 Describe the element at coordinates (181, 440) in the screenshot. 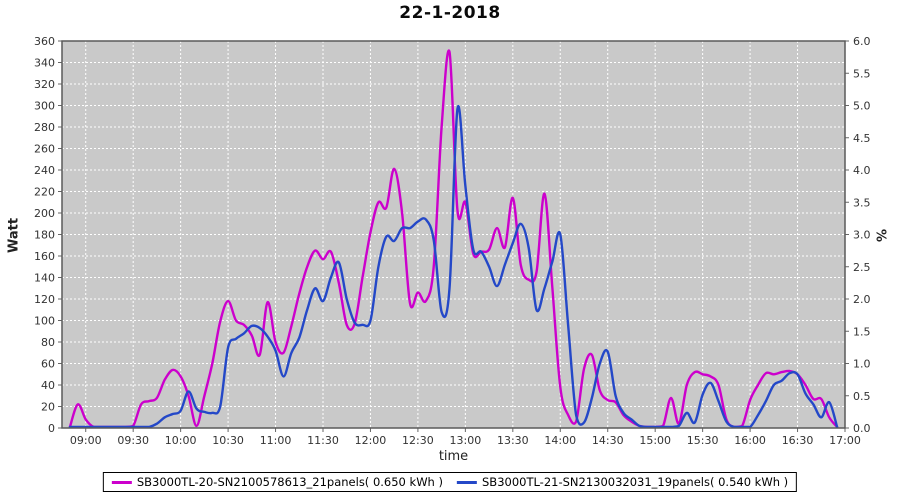

I see `x-tick-label: 10:00` at that location.